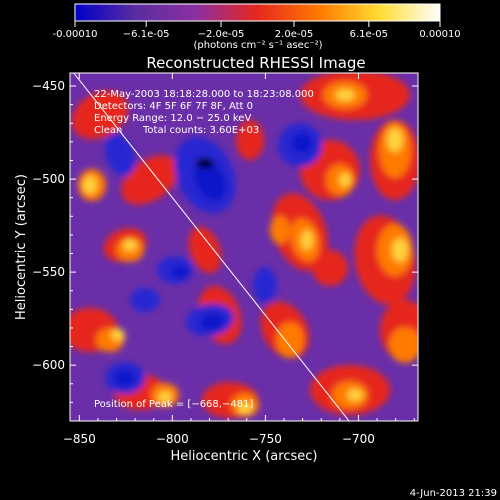  Describe the element at coordinates (172, 118) in the screenshot. I see `annotation-energy-range: Energy Range: 12.0 − 25.0 keV` at that location.